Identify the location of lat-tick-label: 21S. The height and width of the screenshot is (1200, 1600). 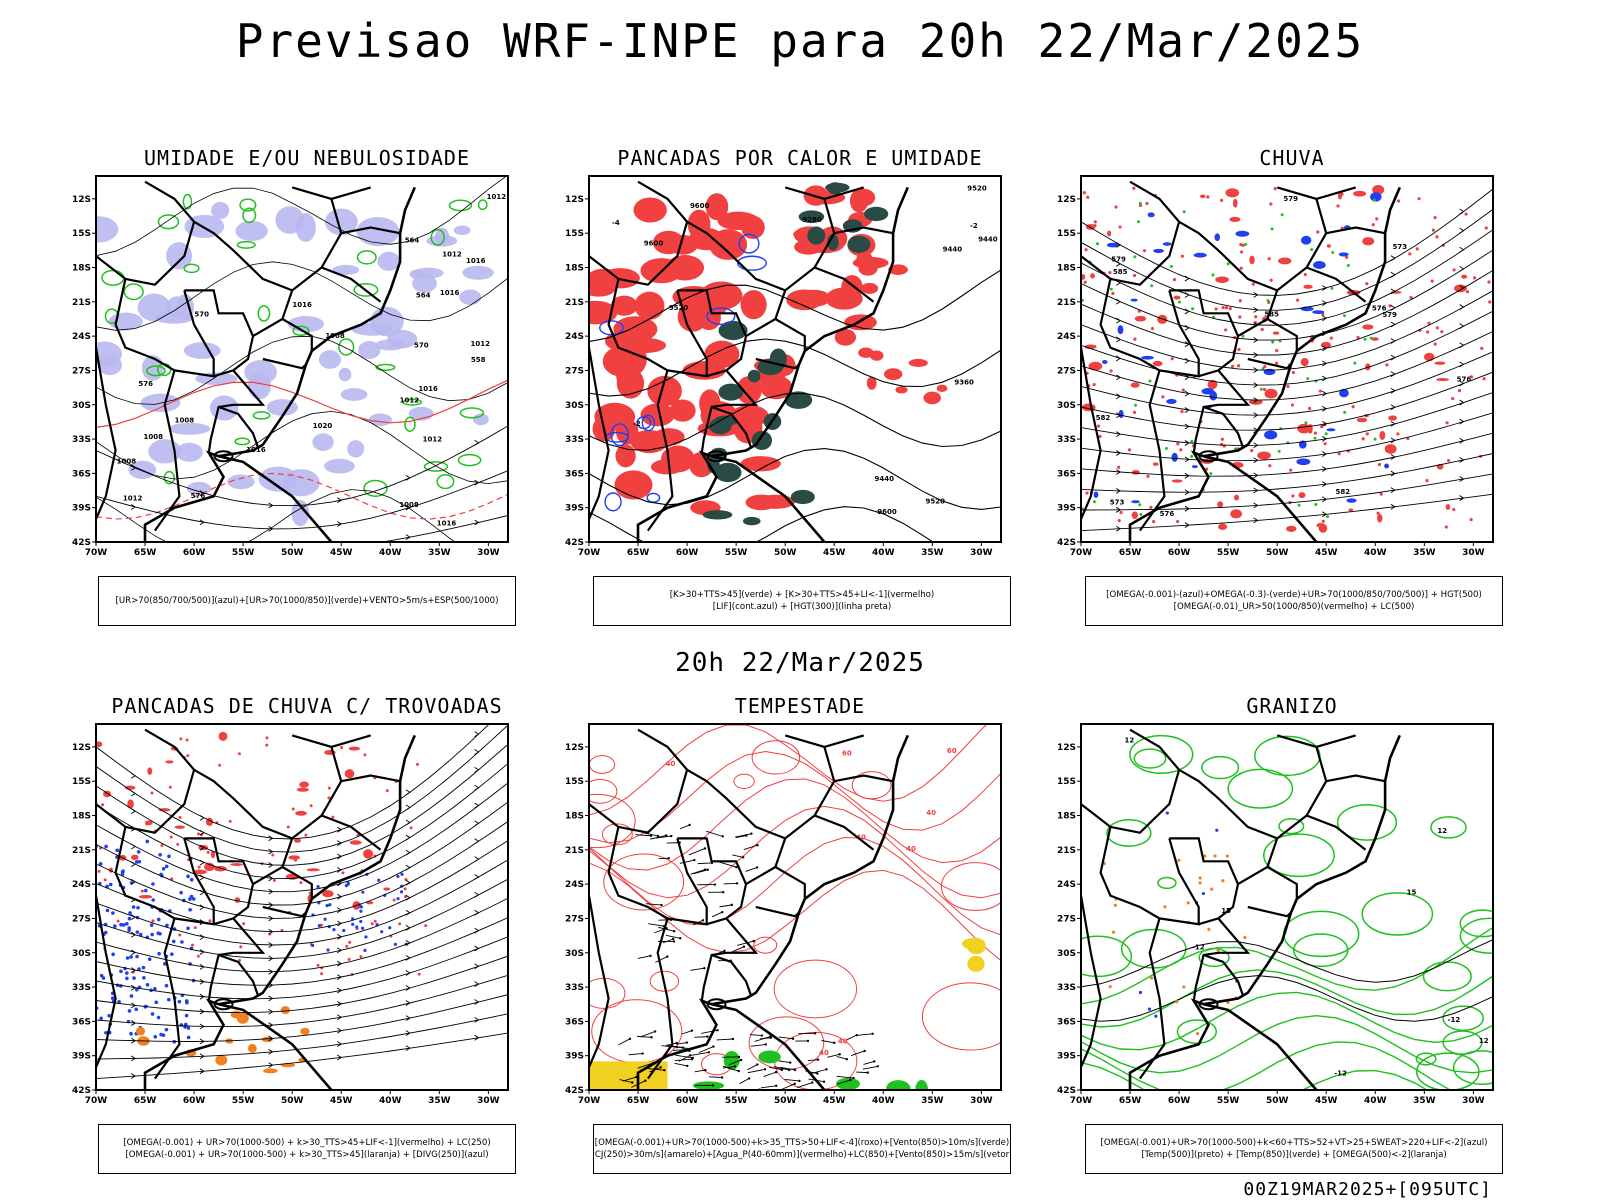
(81, 851).